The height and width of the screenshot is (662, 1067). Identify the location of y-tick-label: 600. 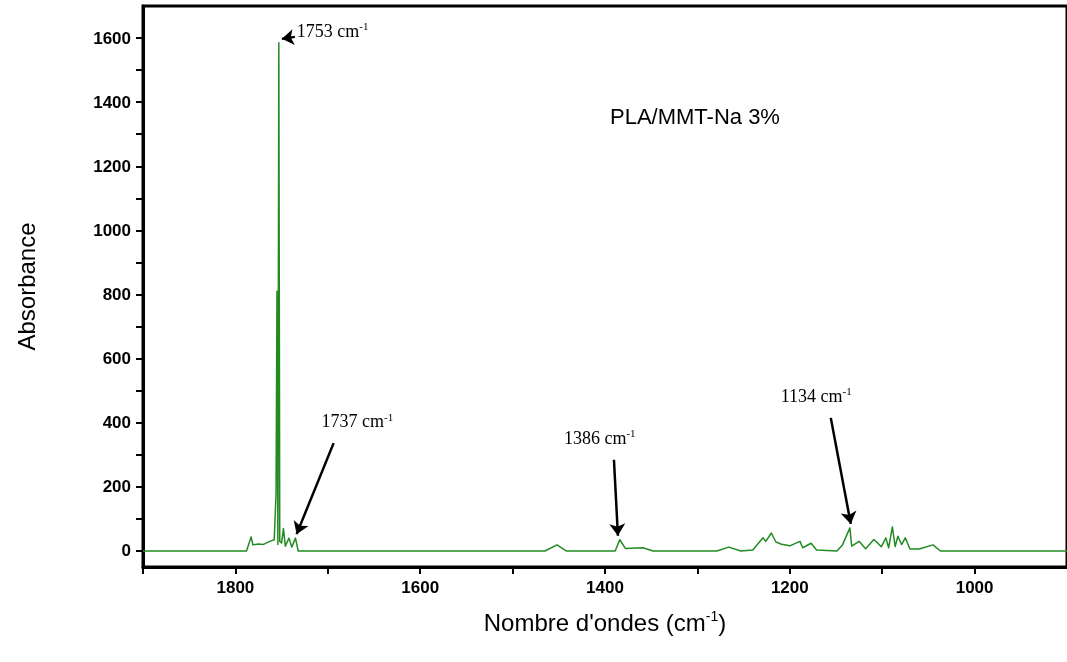
(116, 359).